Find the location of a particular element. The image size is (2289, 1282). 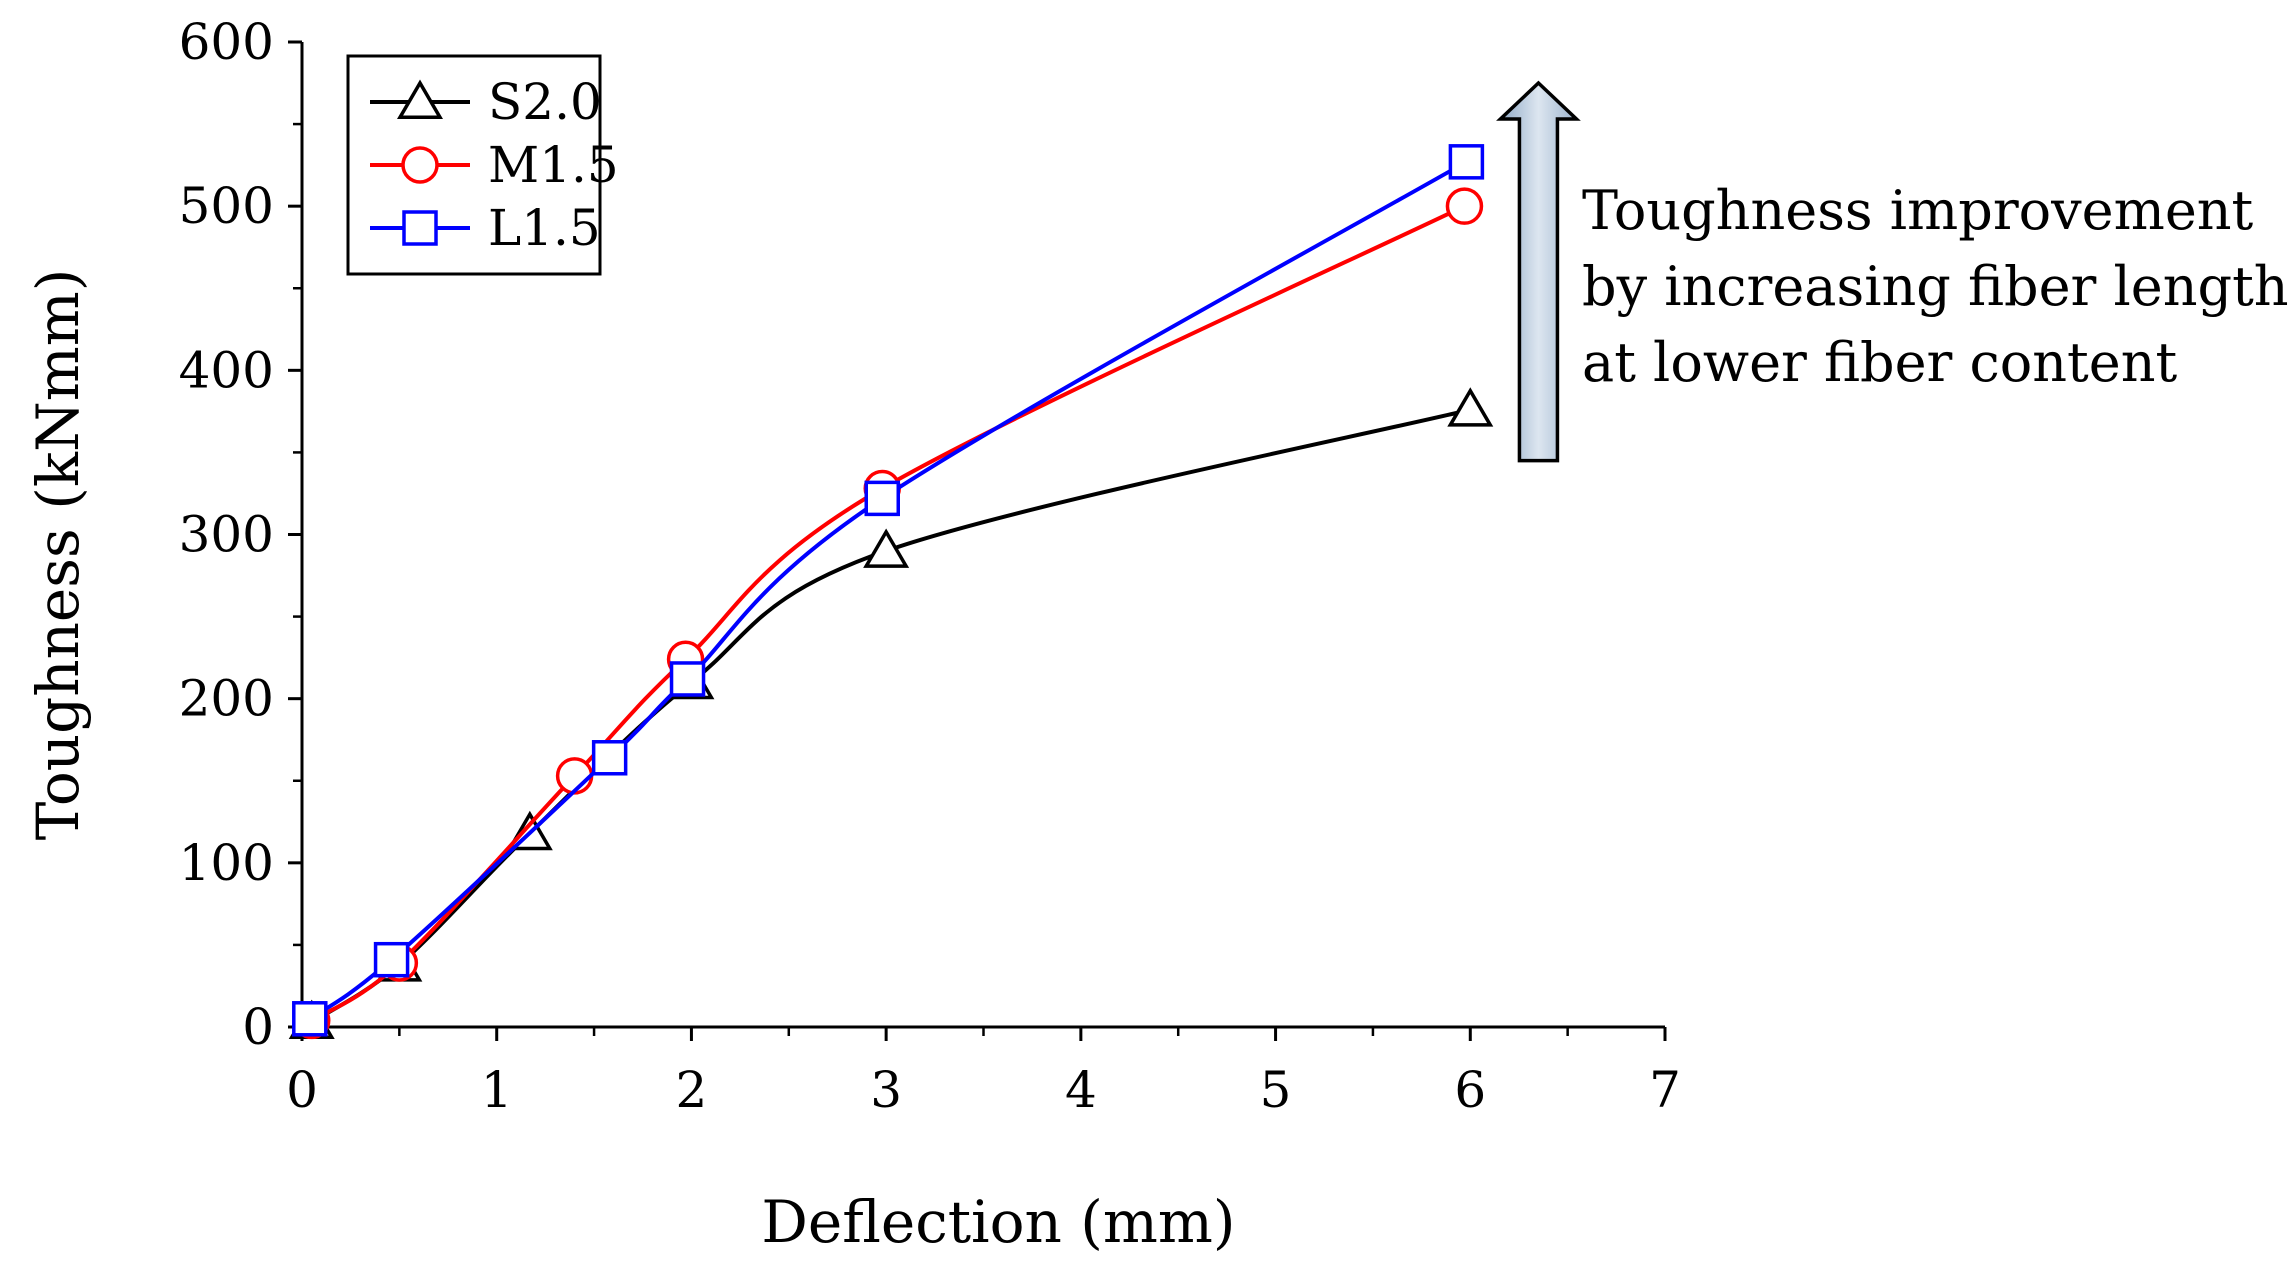

y-tick-label: 100 is located at coordinates (226, 863).